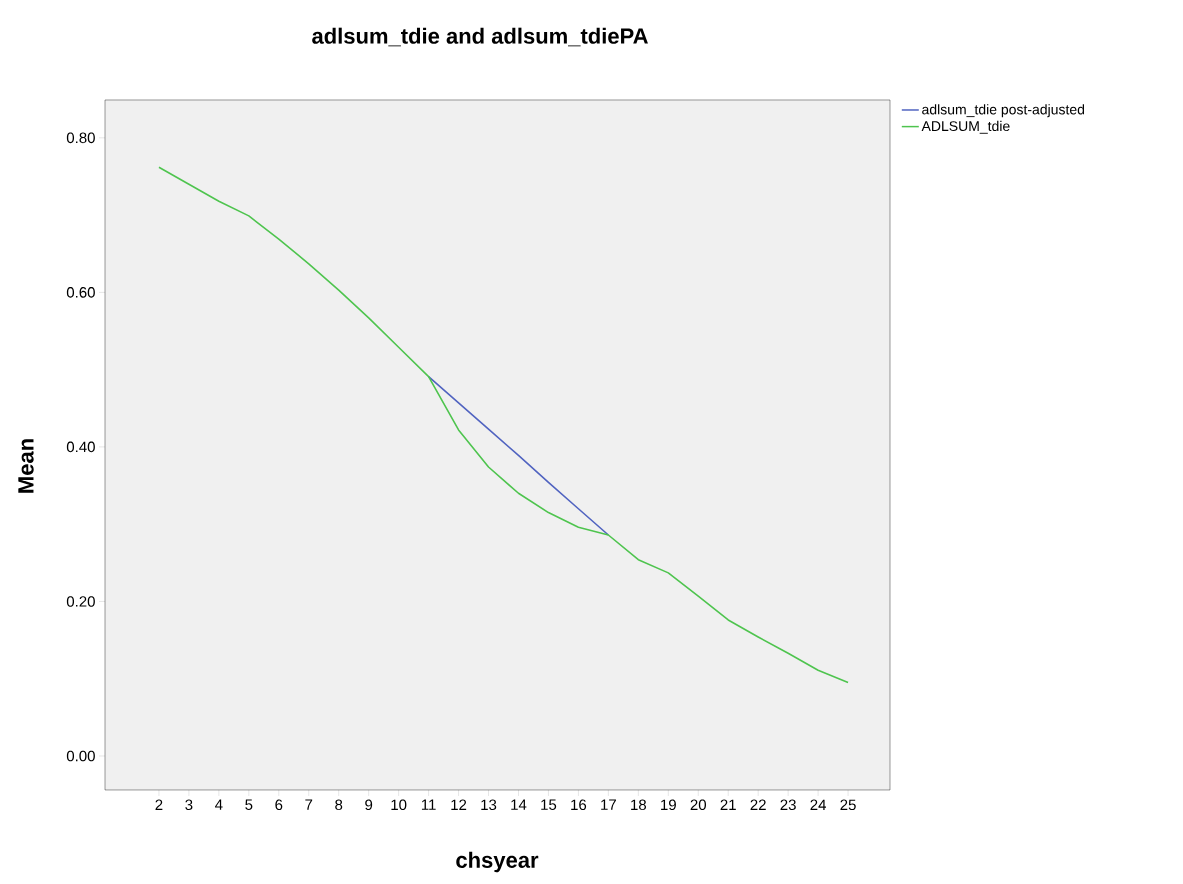 The image size is (1183, 884). I want to click on x-tick-label: 6, so click(279, 805).